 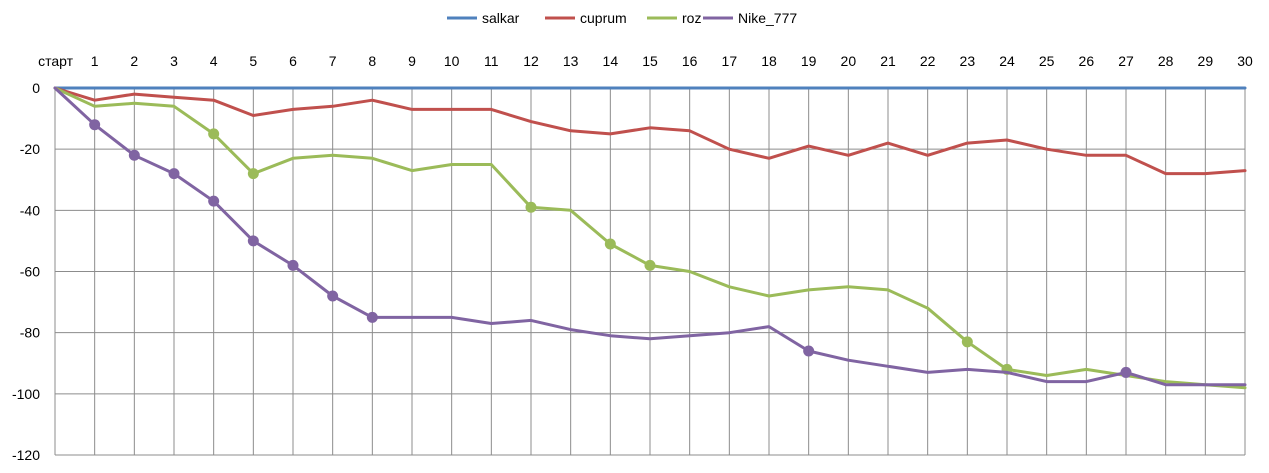 I want to click on x-tick-label: 7, so click(x=333, y=61).